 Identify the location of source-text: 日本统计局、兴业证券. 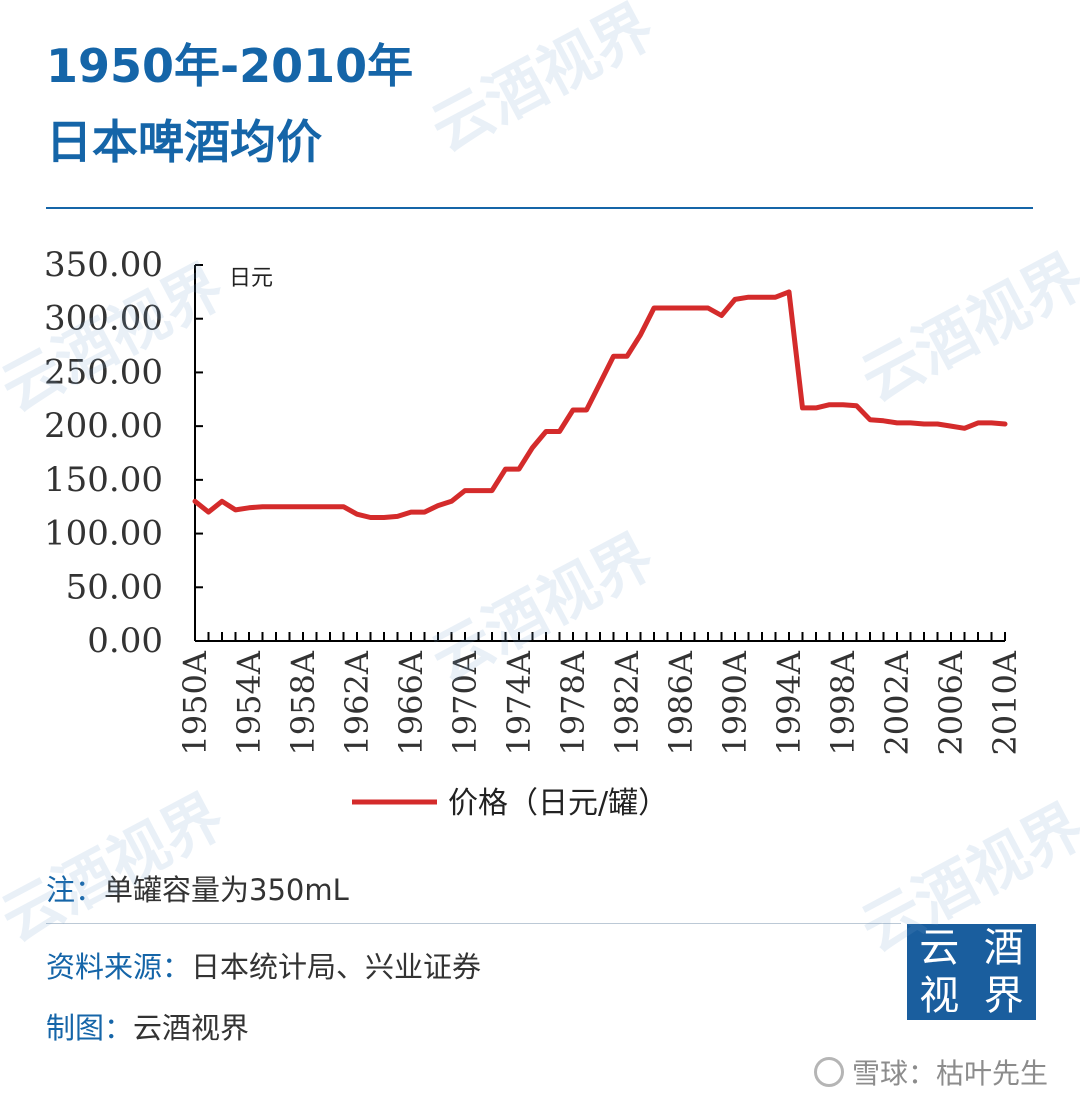
(336, 967).